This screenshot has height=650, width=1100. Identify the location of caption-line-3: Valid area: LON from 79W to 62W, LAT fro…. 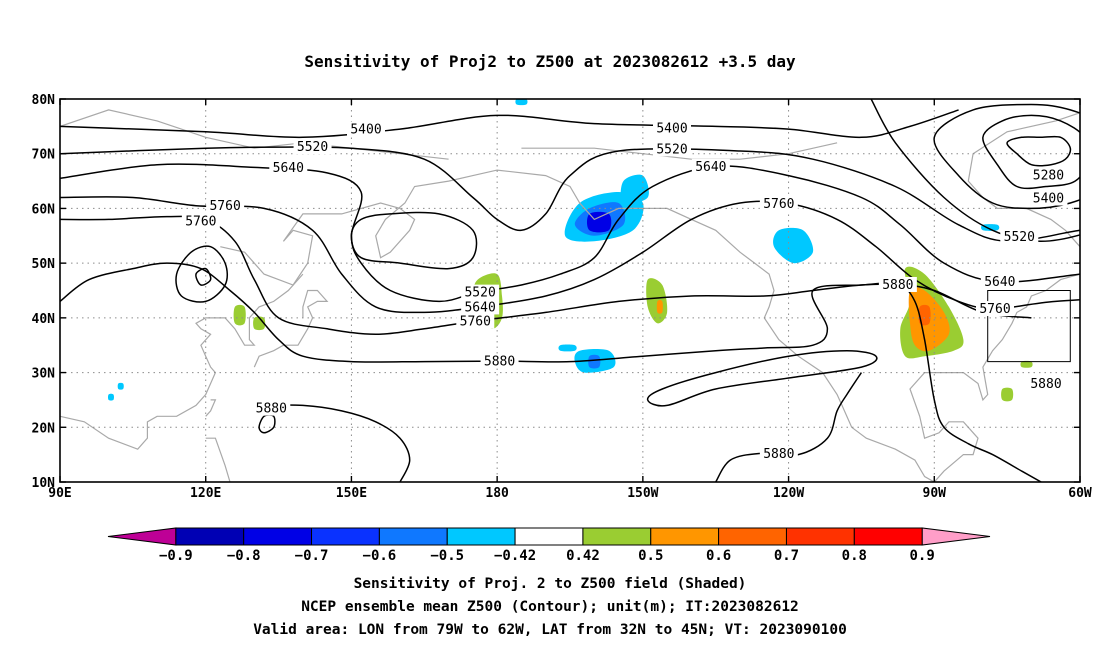
(550, 630).